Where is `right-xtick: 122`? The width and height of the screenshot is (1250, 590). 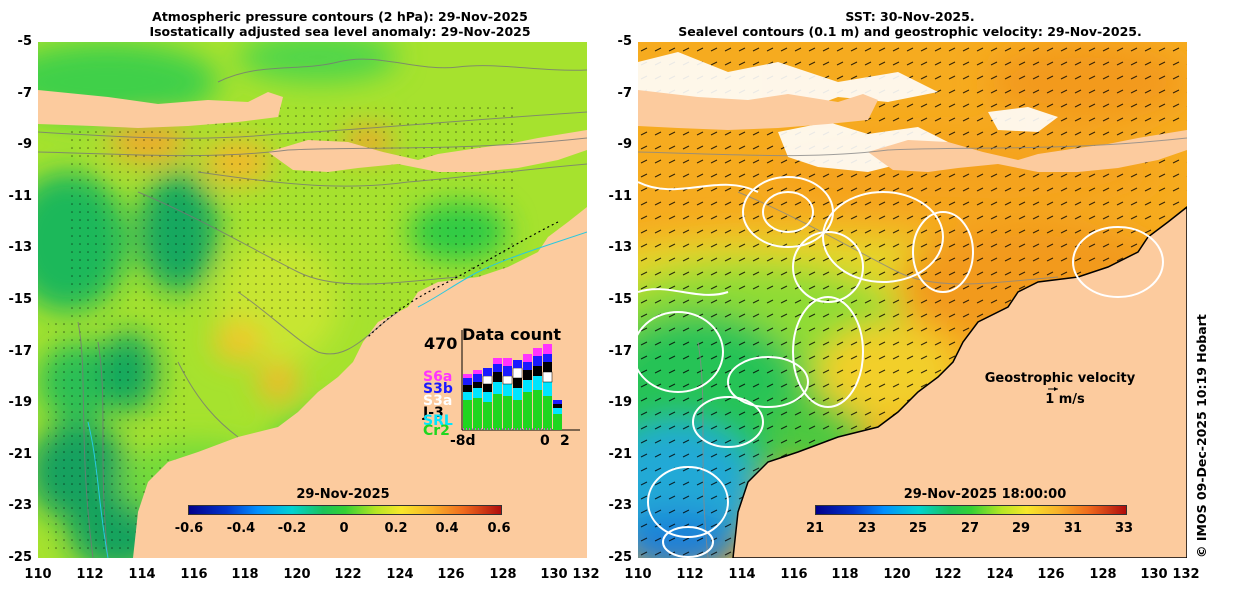 right-xtick: 122 is located at coordinates (948, 574).